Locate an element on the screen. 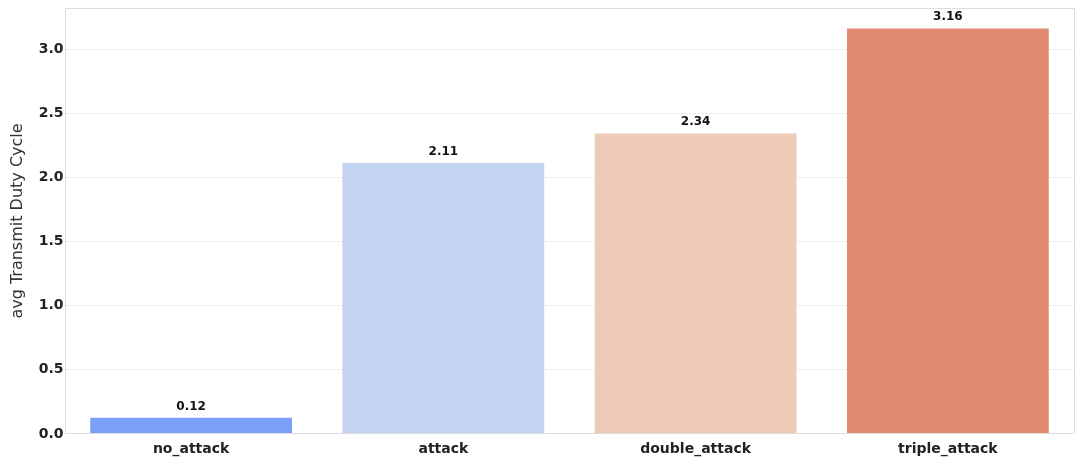 Image resolution: width=1078 pixels, height=461 pixels. y-tick-label: 3.0 is located at coordinates (51, 48).